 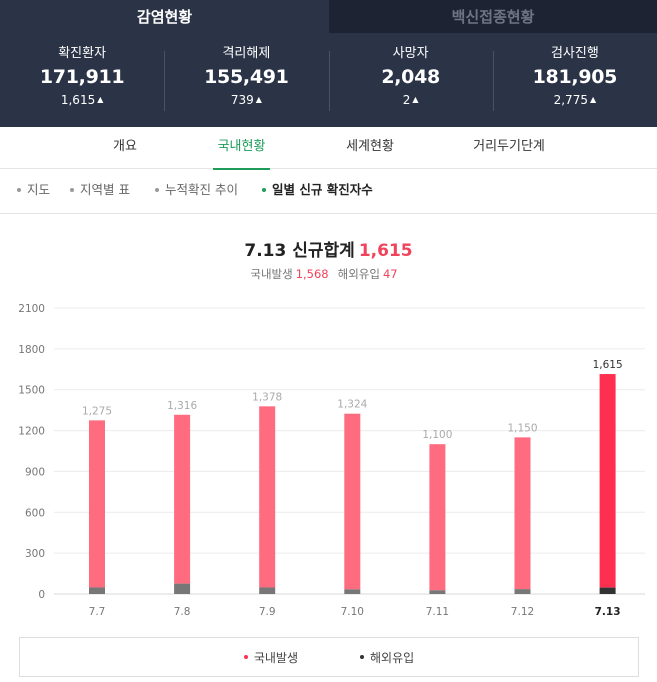 I want to click on stat-delta: 1,615 ▲, so click(x=82, y=100).